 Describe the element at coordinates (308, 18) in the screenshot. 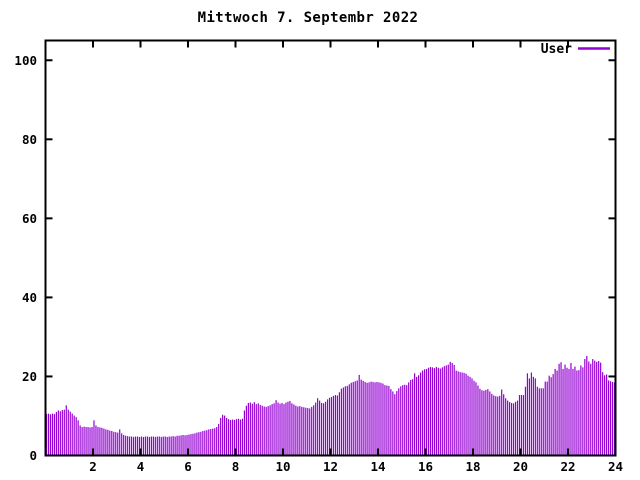

I see `chart-title: Mittwoch 7. Septembr 2022` at that location.